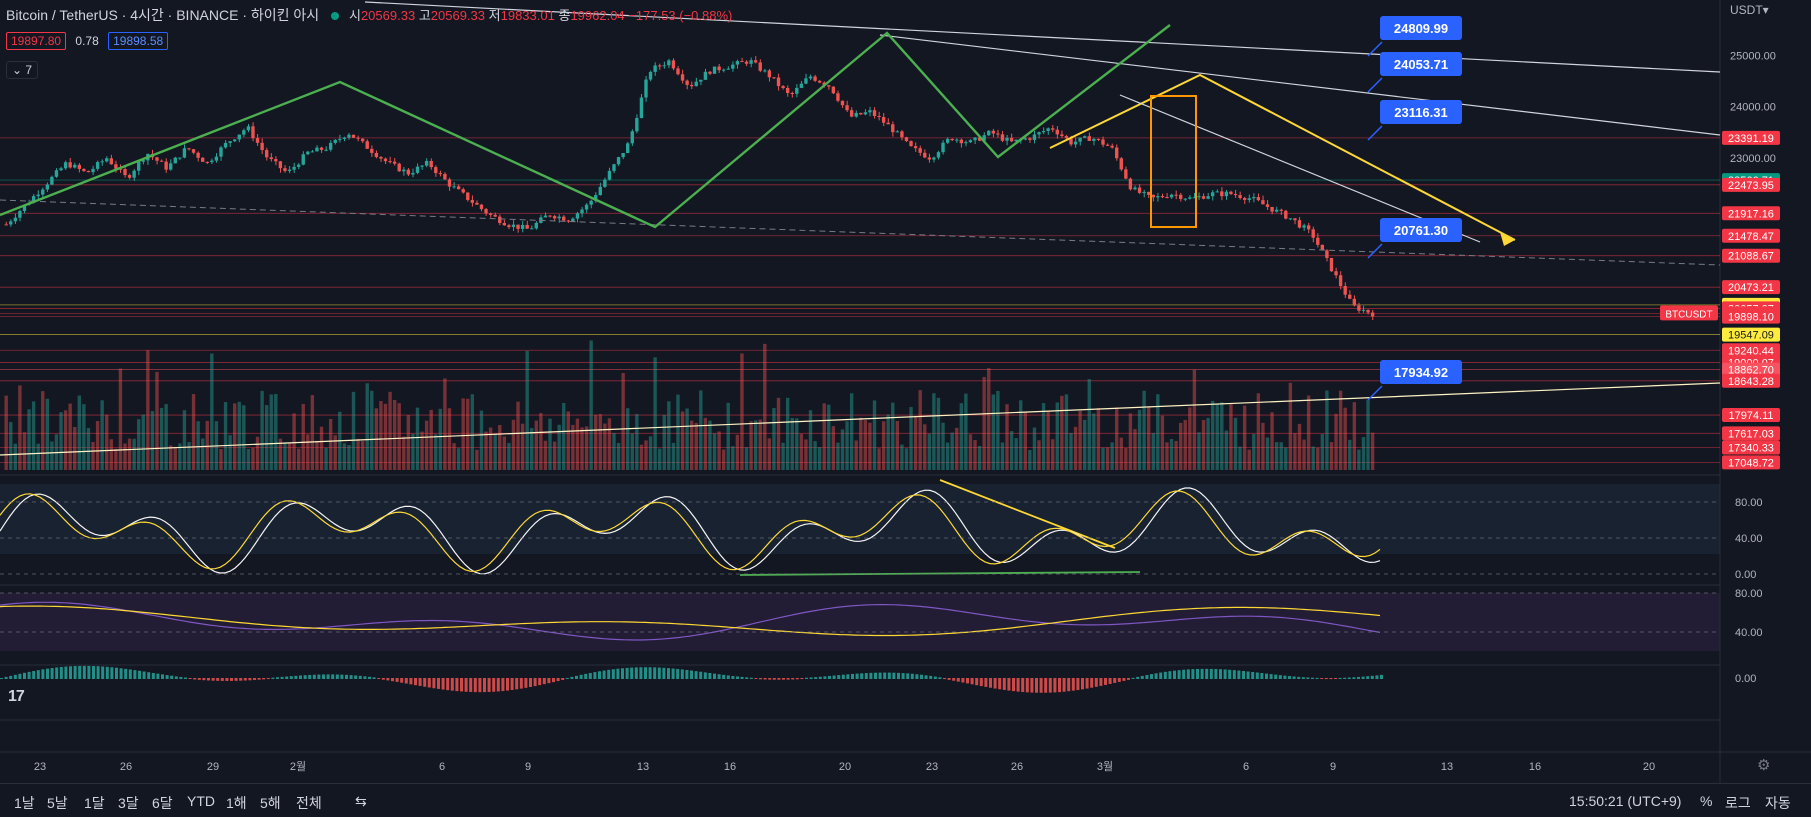 The height and width of the screenshot is (817, 1811). What do you see at coordinates (1765, 10) in the screenshot?
I see `caret-down-icon: ▾` at bounding box center [1765, 10].